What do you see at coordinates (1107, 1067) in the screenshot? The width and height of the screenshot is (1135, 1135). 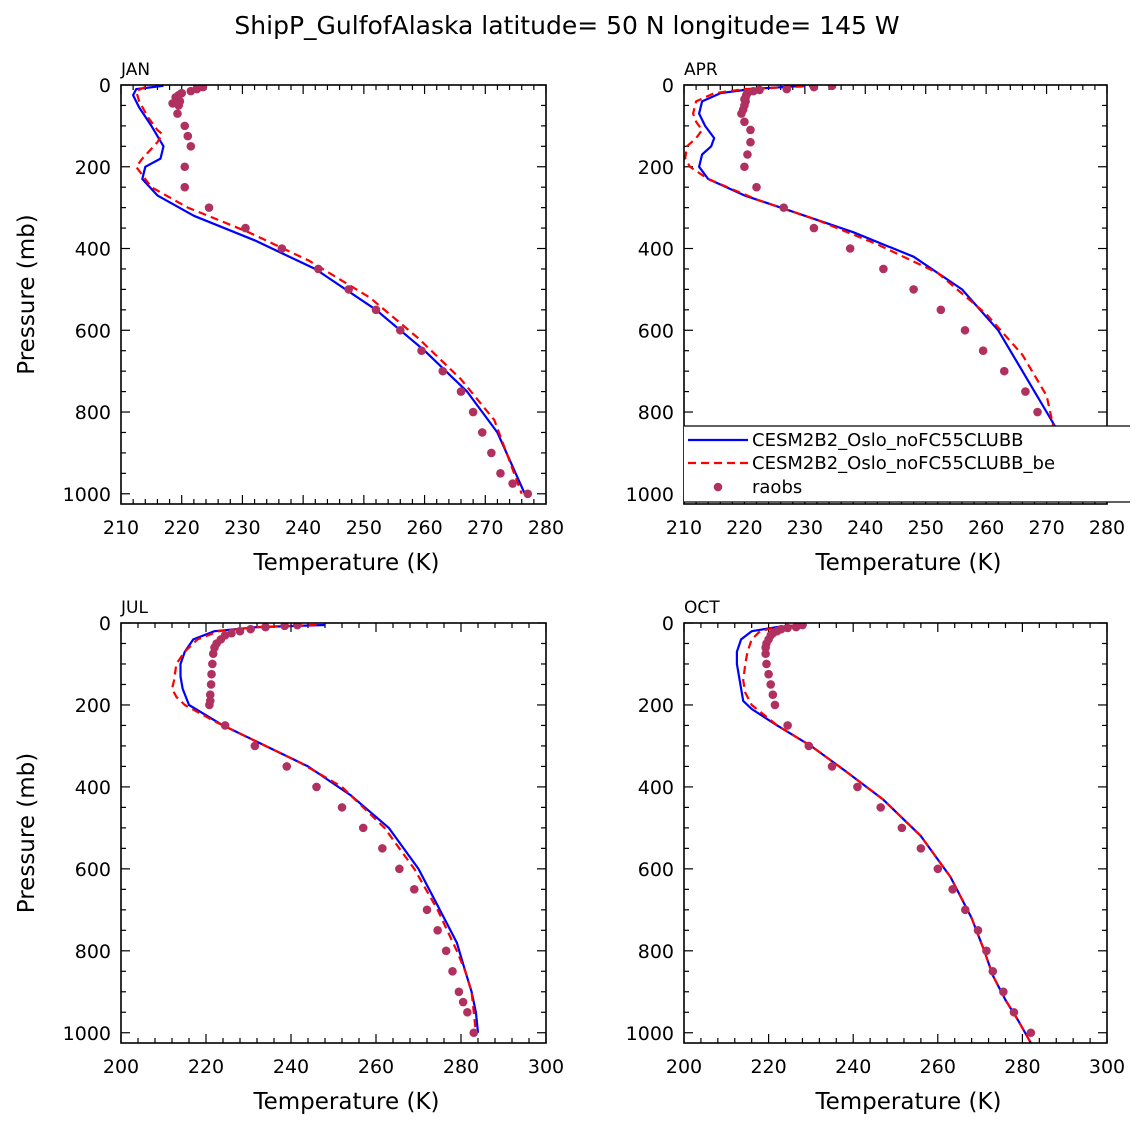 I see `x-tick-label: 300` at bounding box center [1107, 1067].